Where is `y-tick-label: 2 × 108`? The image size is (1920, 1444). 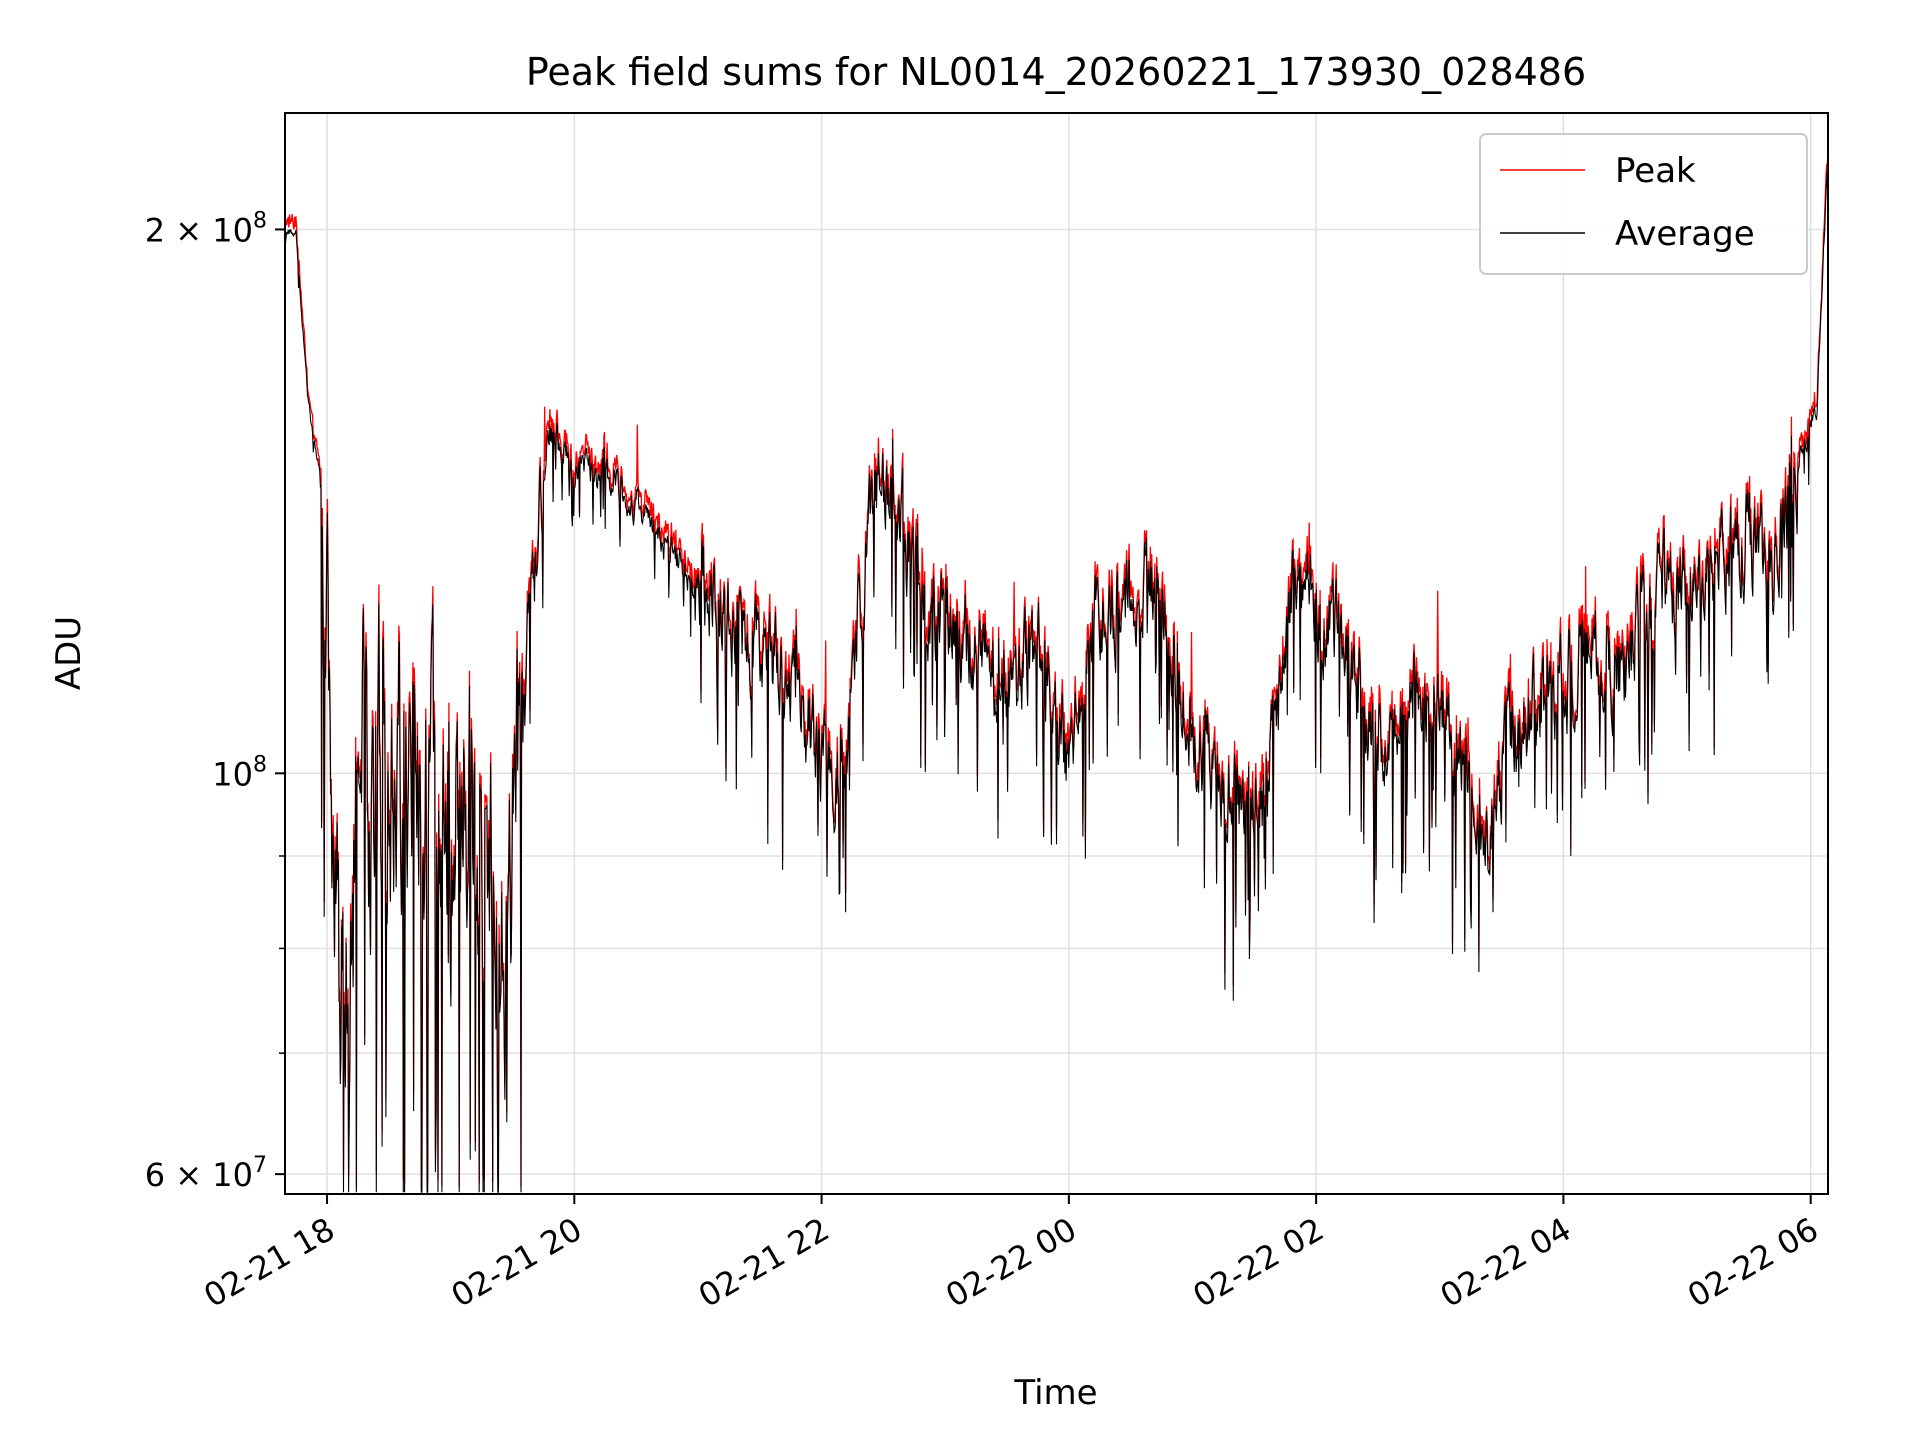 y-tick-label: 2 × 108 is located at coordinates (206, 228).